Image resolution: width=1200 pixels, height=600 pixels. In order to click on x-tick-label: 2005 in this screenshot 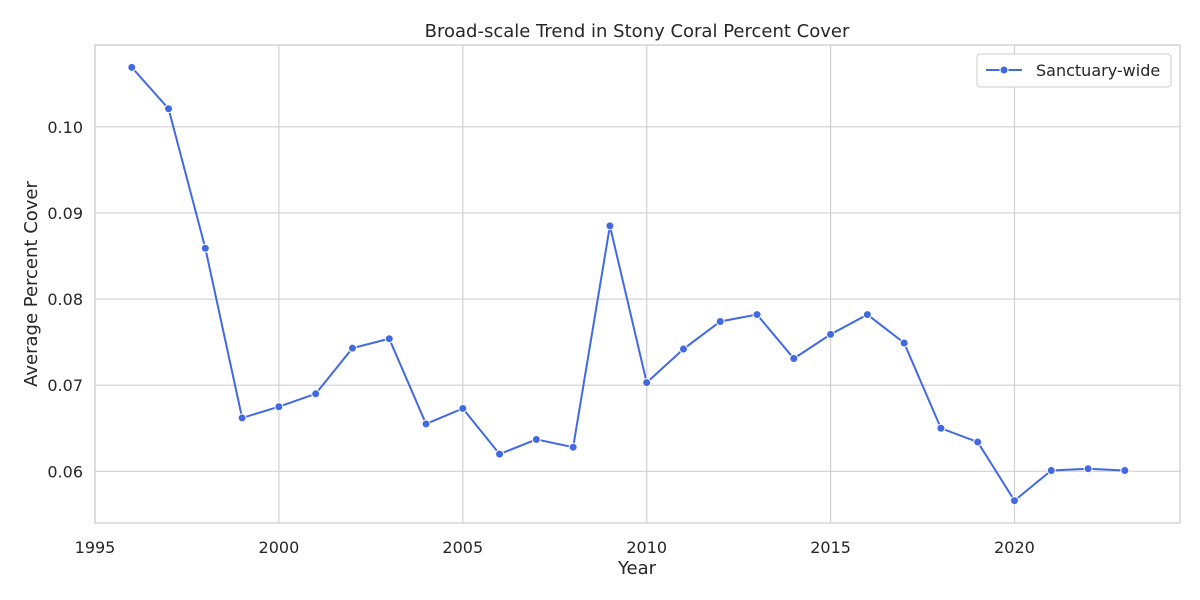, I will do `click(462, 547)`.